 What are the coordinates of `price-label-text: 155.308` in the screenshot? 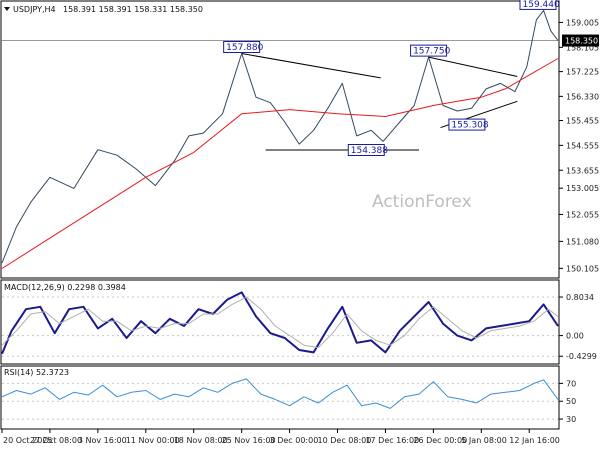 It's located at (469, 126).